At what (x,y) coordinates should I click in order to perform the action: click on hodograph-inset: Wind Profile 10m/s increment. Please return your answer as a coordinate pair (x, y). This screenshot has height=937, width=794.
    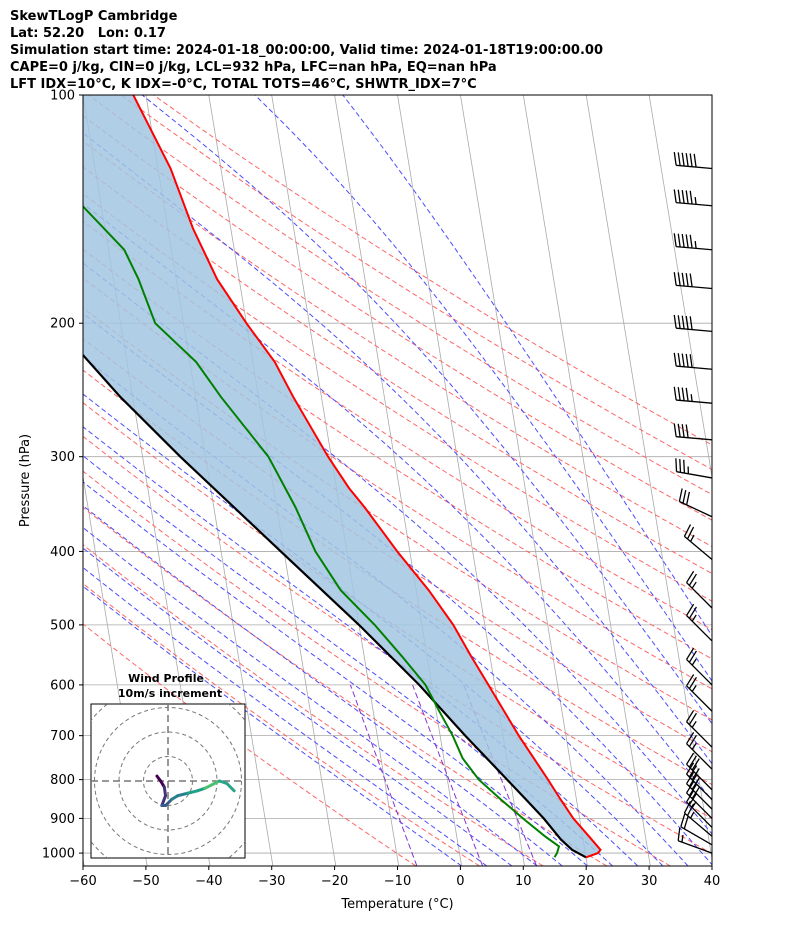
    Looking at the image, I should click on (168, 765).